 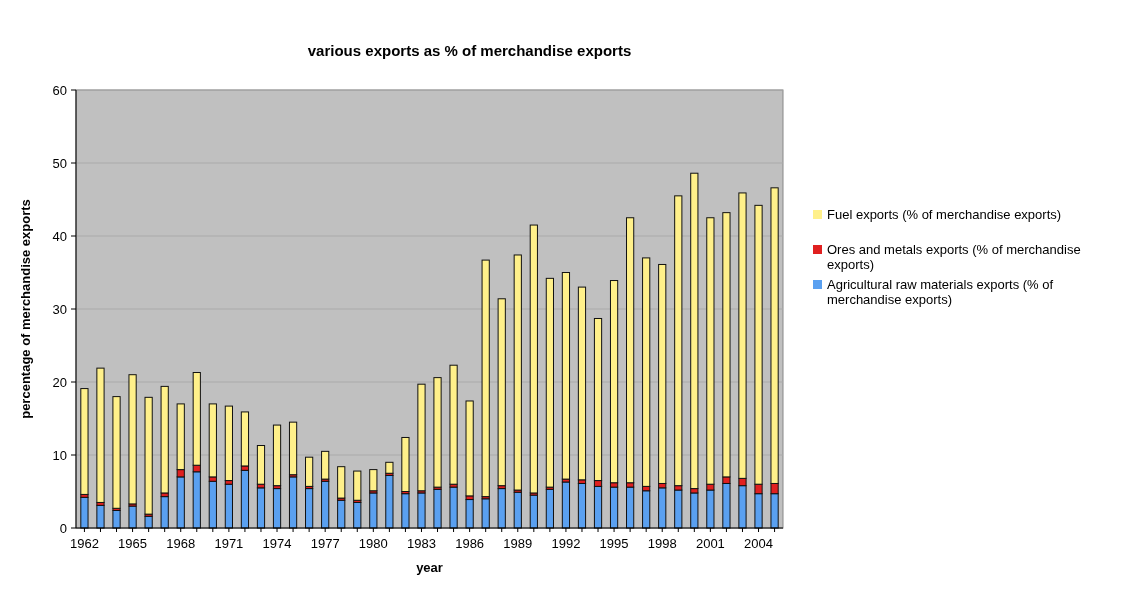 I want to click on chart-title: various exports as % of merchandise exports, so click(x=469, y=50).